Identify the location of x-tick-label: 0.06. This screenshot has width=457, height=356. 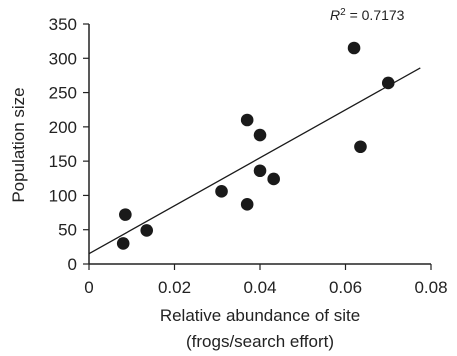
(345, 287).